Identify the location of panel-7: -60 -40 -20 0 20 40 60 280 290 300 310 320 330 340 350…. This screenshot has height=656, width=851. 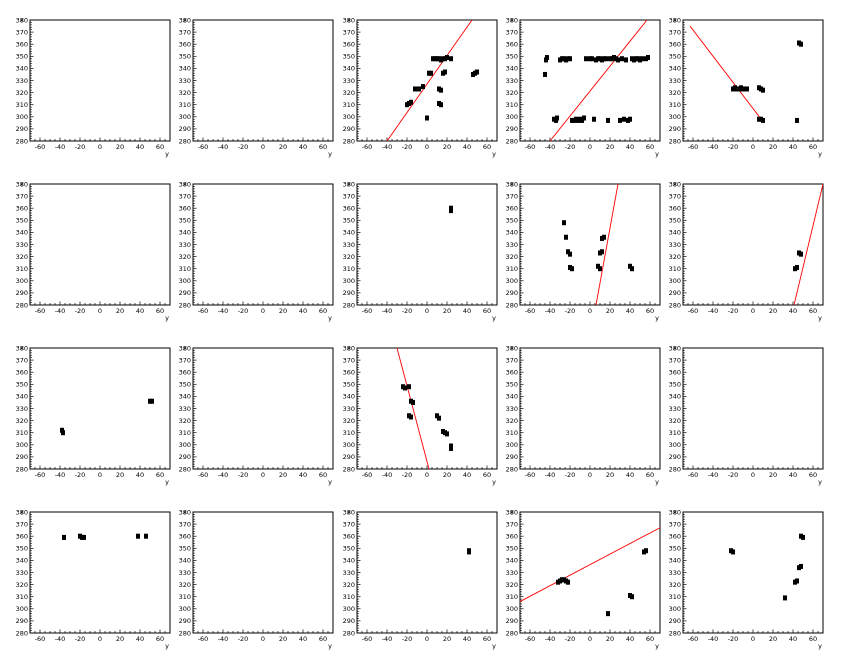
(256, 251).